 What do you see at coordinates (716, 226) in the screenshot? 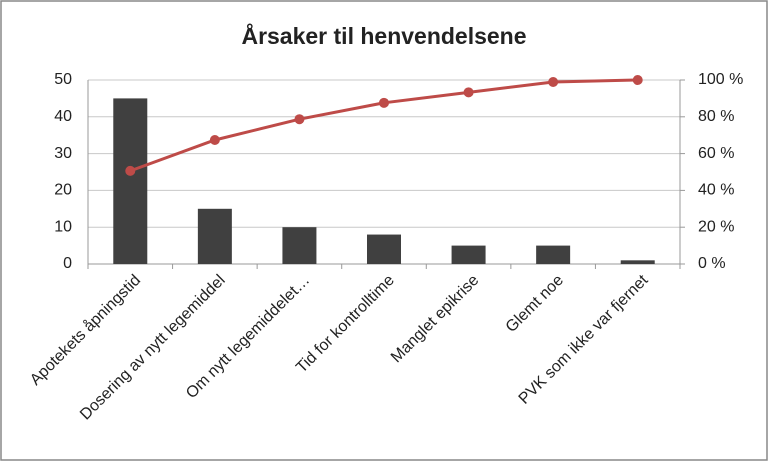
I see `y2-tick-label: 20 %` at bounding box center [716, 226].